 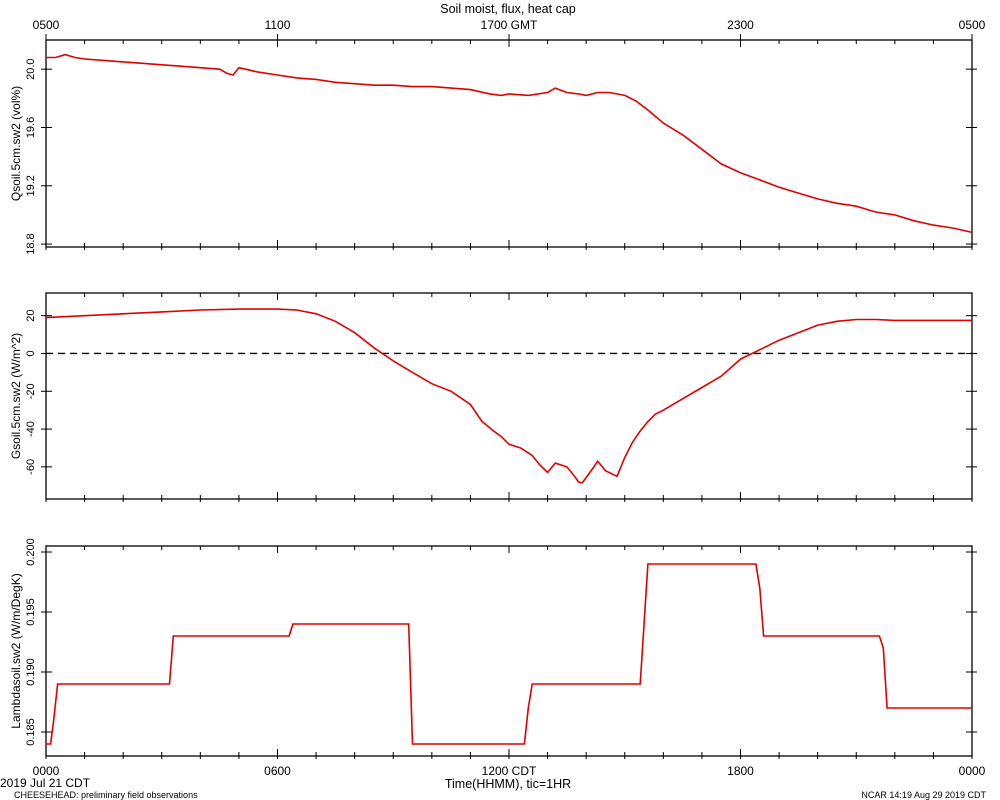 What do you see at coordinates (45, 783) in the screenshot?
I see `start-date-label: 2019 Jul 21 CDT` at bounding box center [45, 783].